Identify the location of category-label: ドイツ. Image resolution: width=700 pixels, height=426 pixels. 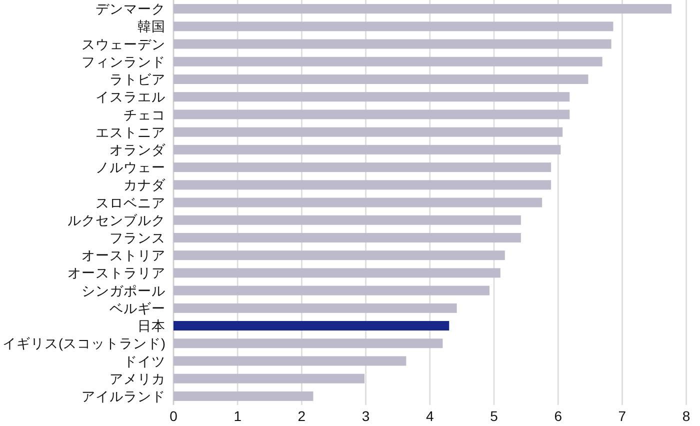
(145, 361).